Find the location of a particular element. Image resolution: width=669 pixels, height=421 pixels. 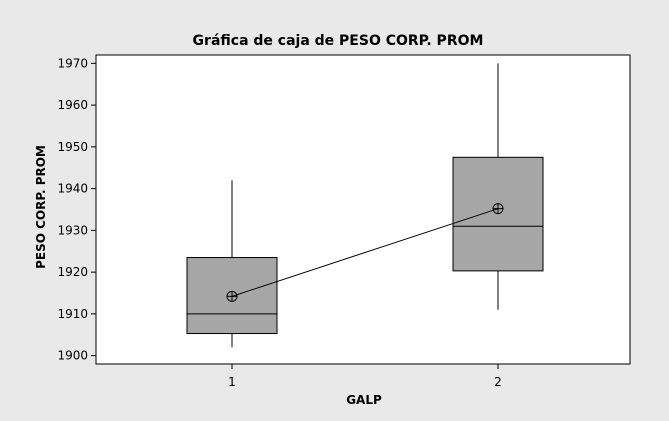

y-tick-label: 1920 is located at coordinates (72, 272).